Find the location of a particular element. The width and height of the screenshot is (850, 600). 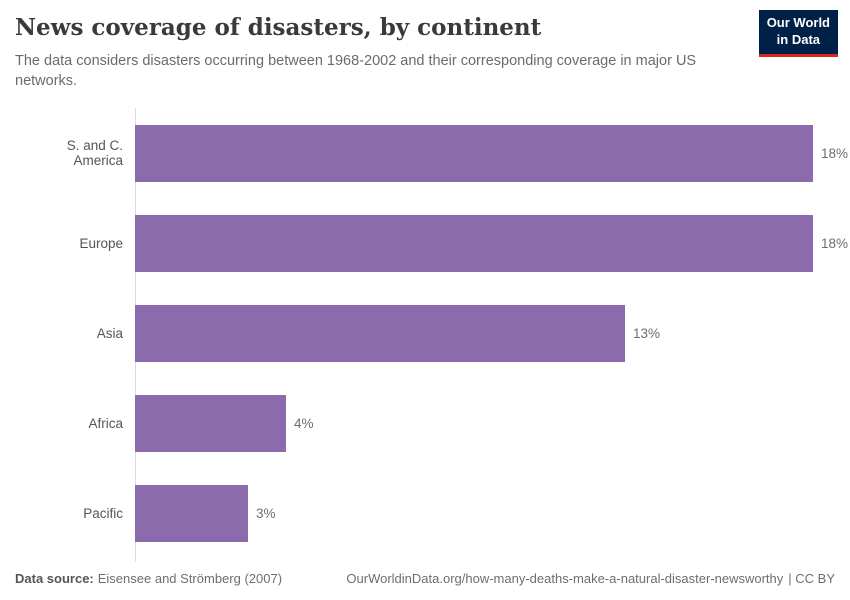

chart-row: Asia 13% is located at coordinates (425, 333).